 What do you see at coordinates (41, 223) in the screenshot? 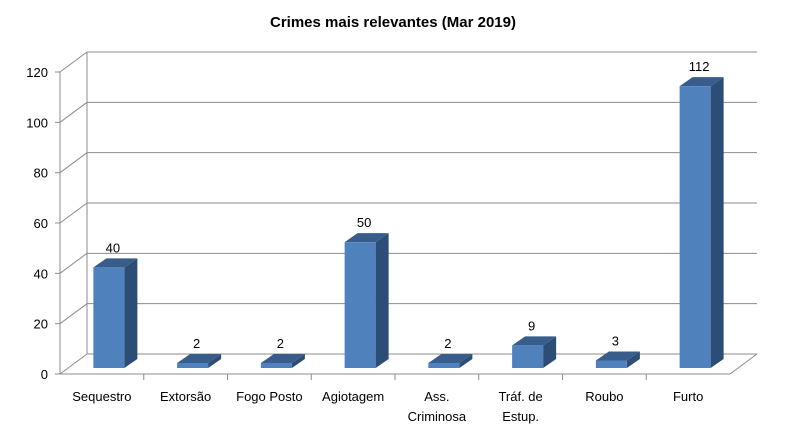
I see `y-tick-label: 60` at bounding box center [41, 223].